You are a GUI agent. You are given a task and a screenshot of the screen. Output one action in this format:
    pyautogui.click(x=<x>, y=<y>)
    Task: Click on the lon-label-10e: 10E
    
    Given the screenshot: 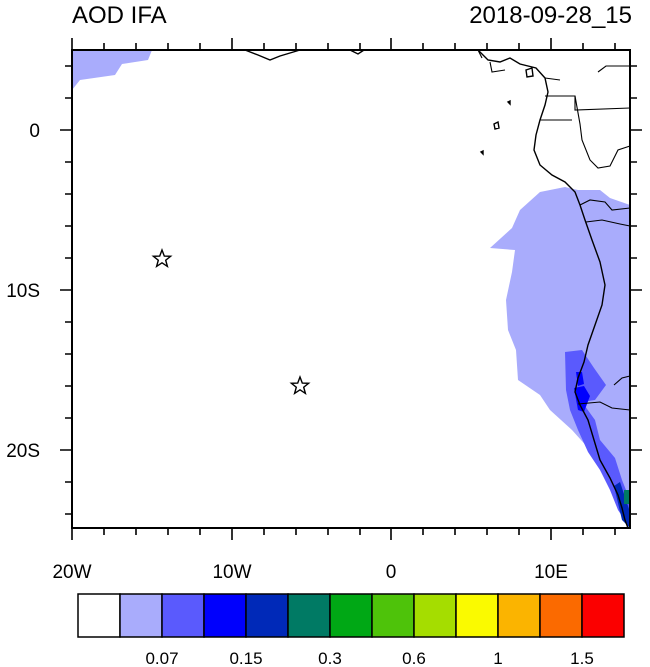 What is the action you would take?
    pyautogui.click(x=551, y=572)
    